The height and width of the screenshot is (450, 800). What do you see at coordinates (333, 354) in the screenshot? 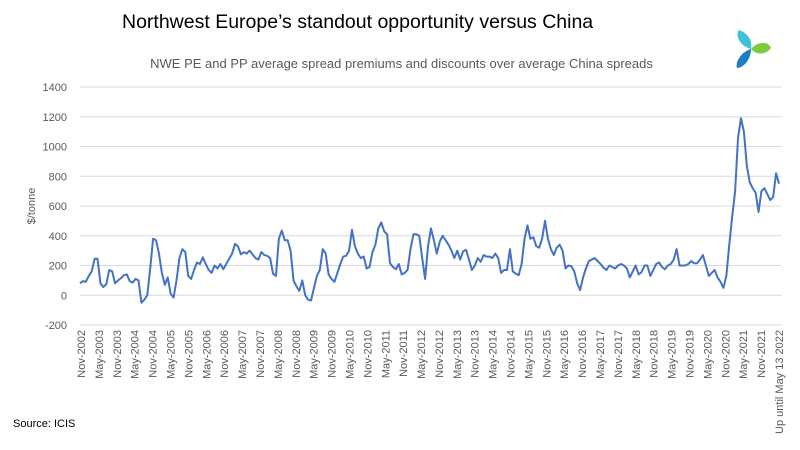
I see `x-tick-label: Nov-2009` at bounding box center [333, 354].